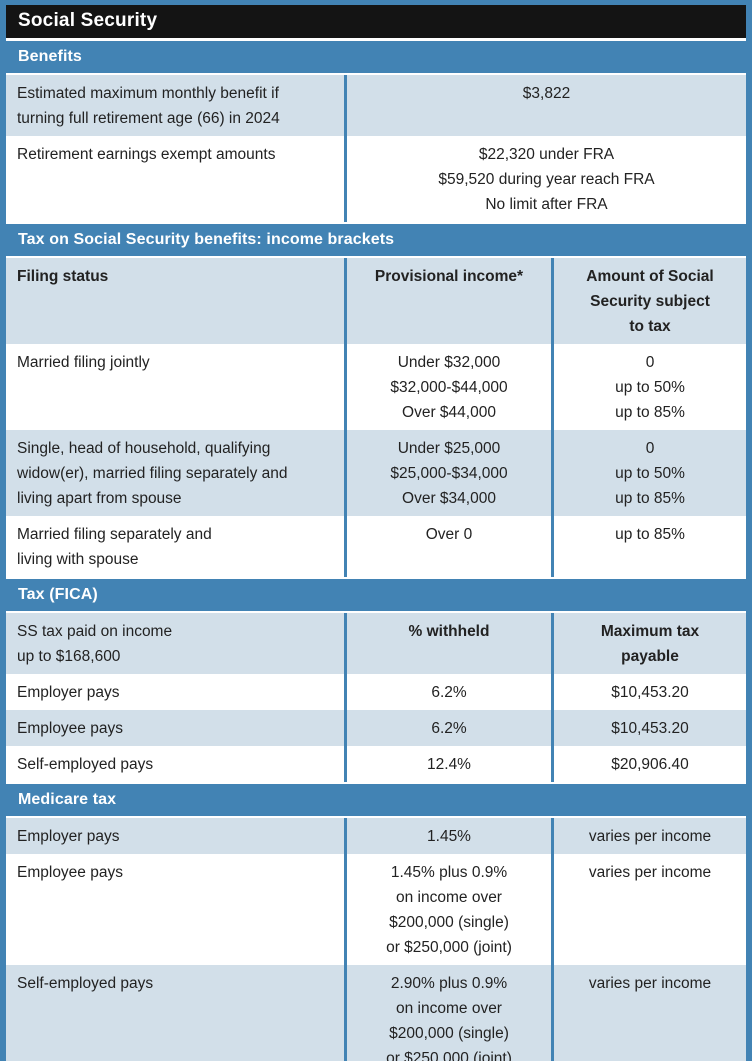 The image size is (752, 1061). Describe the element at coordinates (447, 301) in the screenshot. I see `column-header-provisional-income: Provisional income*` at that location.